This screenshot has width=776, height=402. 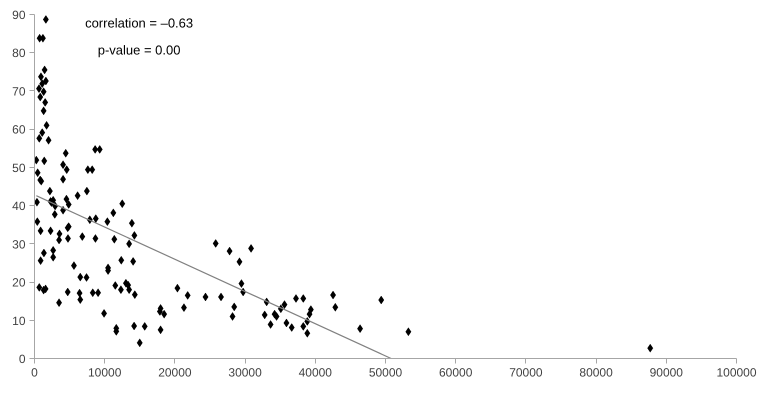 What do you see at coordinates (19, 244) in the screenshot?
I see `y-tick-label: 30` at bounding box center [19, 244].